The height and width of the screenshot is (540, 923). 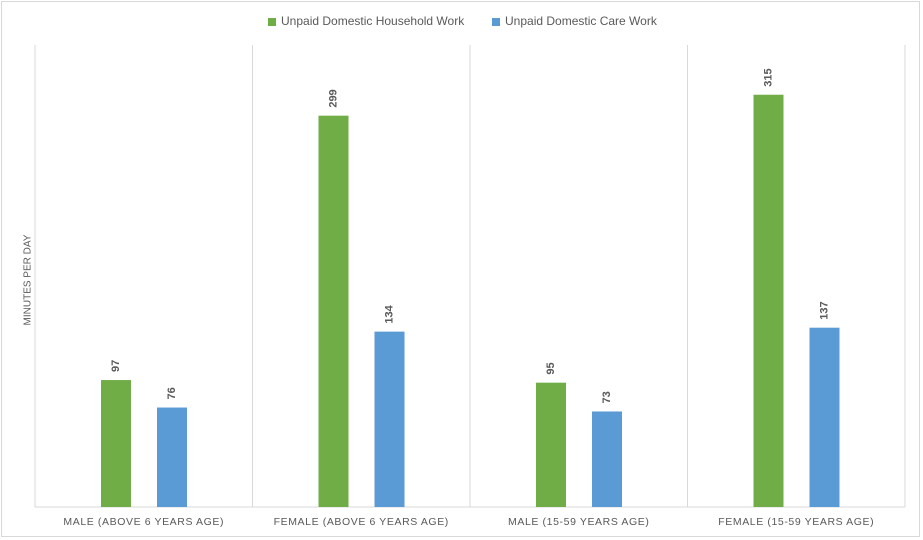 I want to click on y-axis-label: MINUTES PER DAY, so click(x=28, y=279).